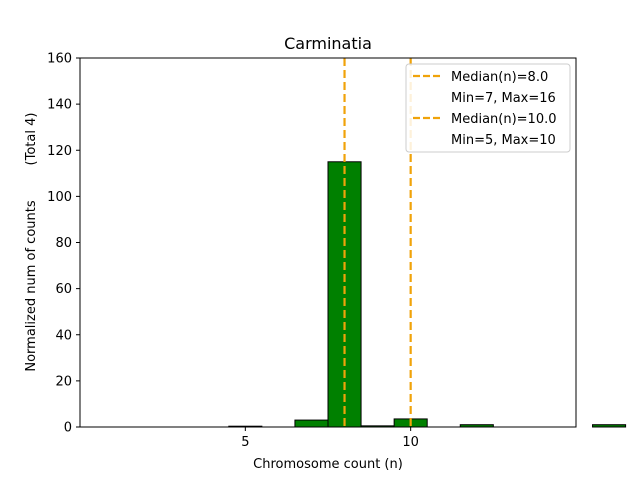 Image resolution: width=640 pixels, height=480 pixels. What do you see at coordinates (63, 335) in the screenshot?
I see `y-tick-label: 40` at bounding box center [63, 335].